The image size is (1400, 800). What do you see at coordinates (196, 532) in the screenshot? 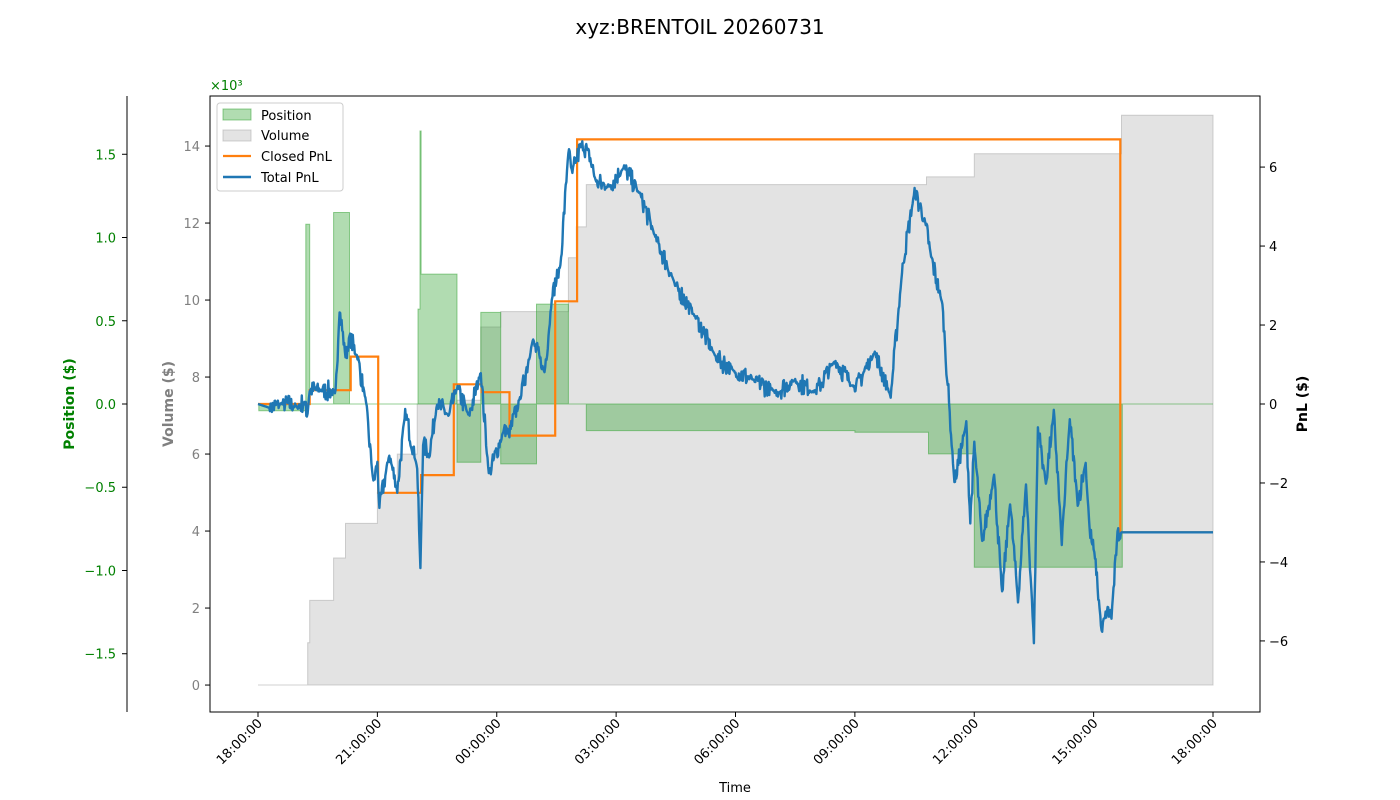
I see `volume-tick-label: 4` at bounding box center [196, 532].